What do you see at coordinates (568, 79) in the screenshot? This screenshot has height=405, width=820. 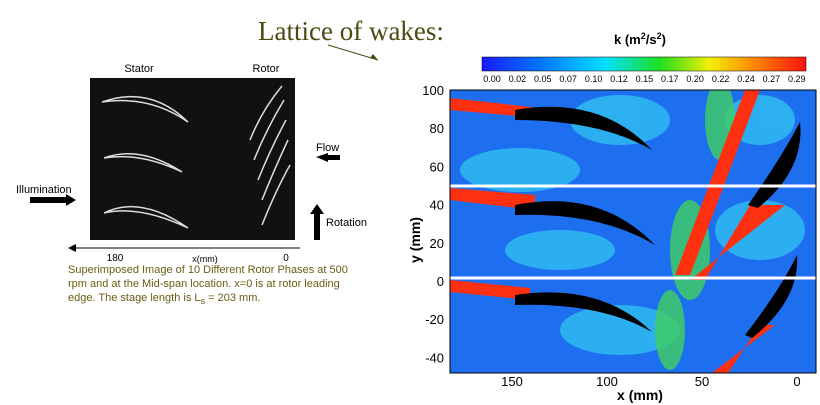 I see `tick-label: 0.07` at bounding box center [568, 79].